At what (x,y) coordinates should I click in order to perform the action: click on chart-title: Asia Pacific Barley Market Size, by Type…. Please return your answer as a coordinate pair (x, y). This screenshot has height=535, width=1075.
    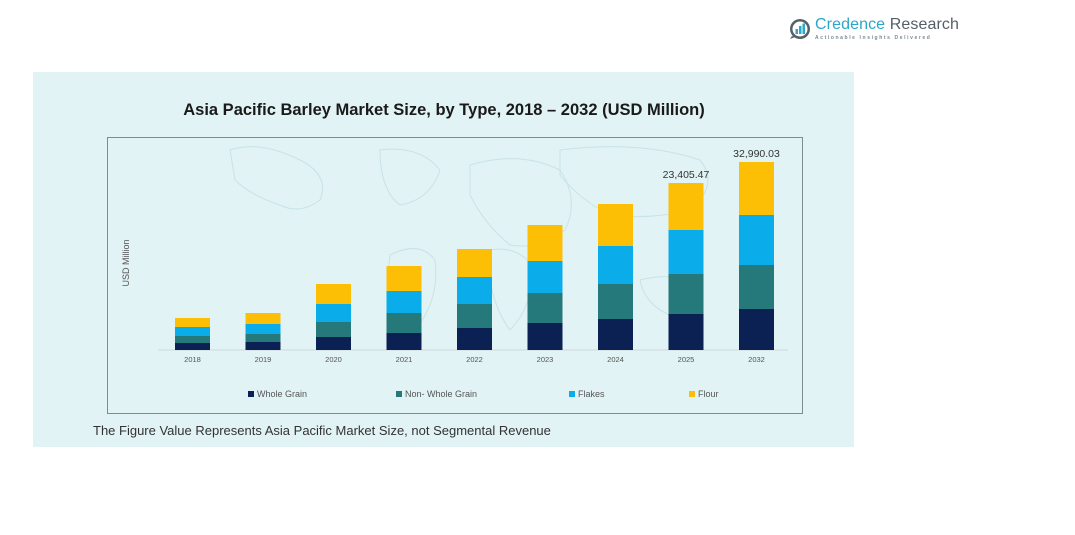
    Looking at the image, I should click on (444, 110).